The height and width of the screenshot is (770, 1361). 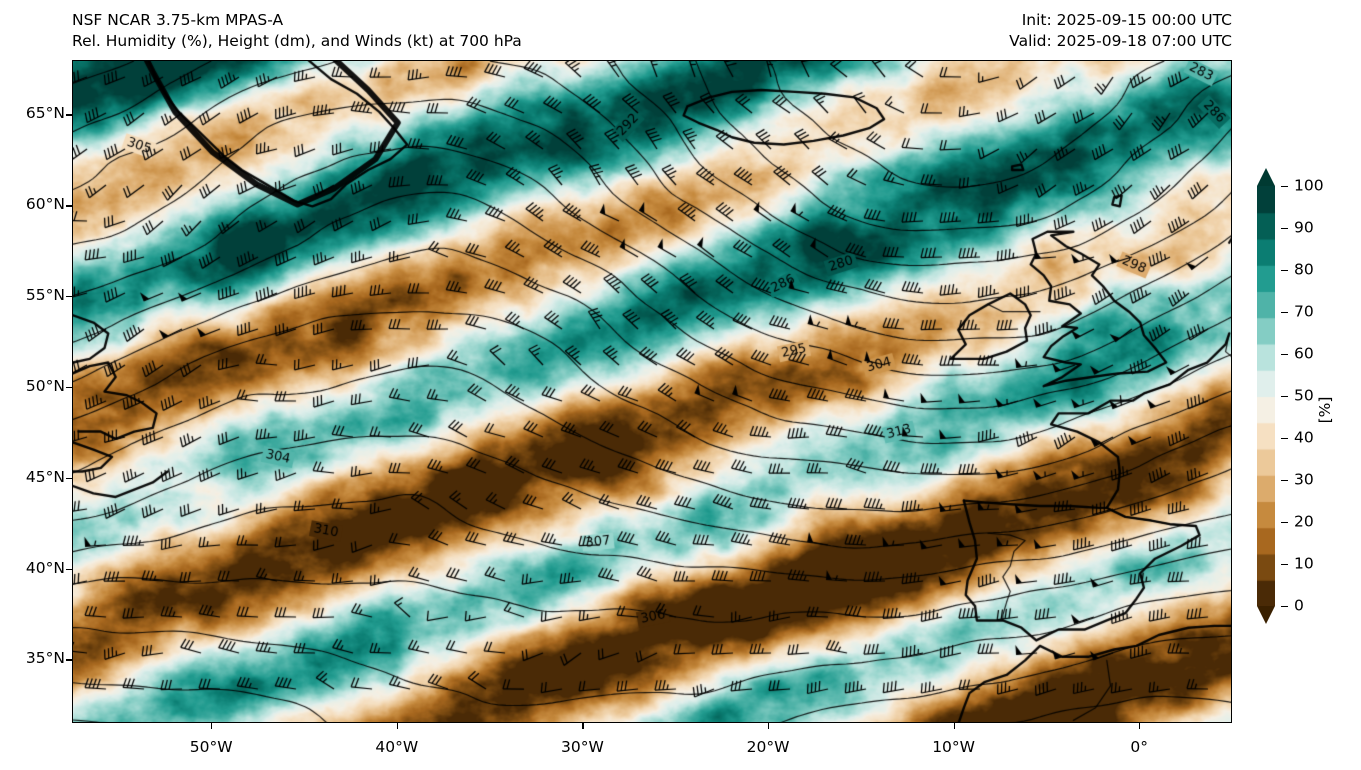 What do you see at coordinates (1304, 269) in the screenshot?
I see `colorbar-tick-label: 80` at bounding box center [1304, 269].